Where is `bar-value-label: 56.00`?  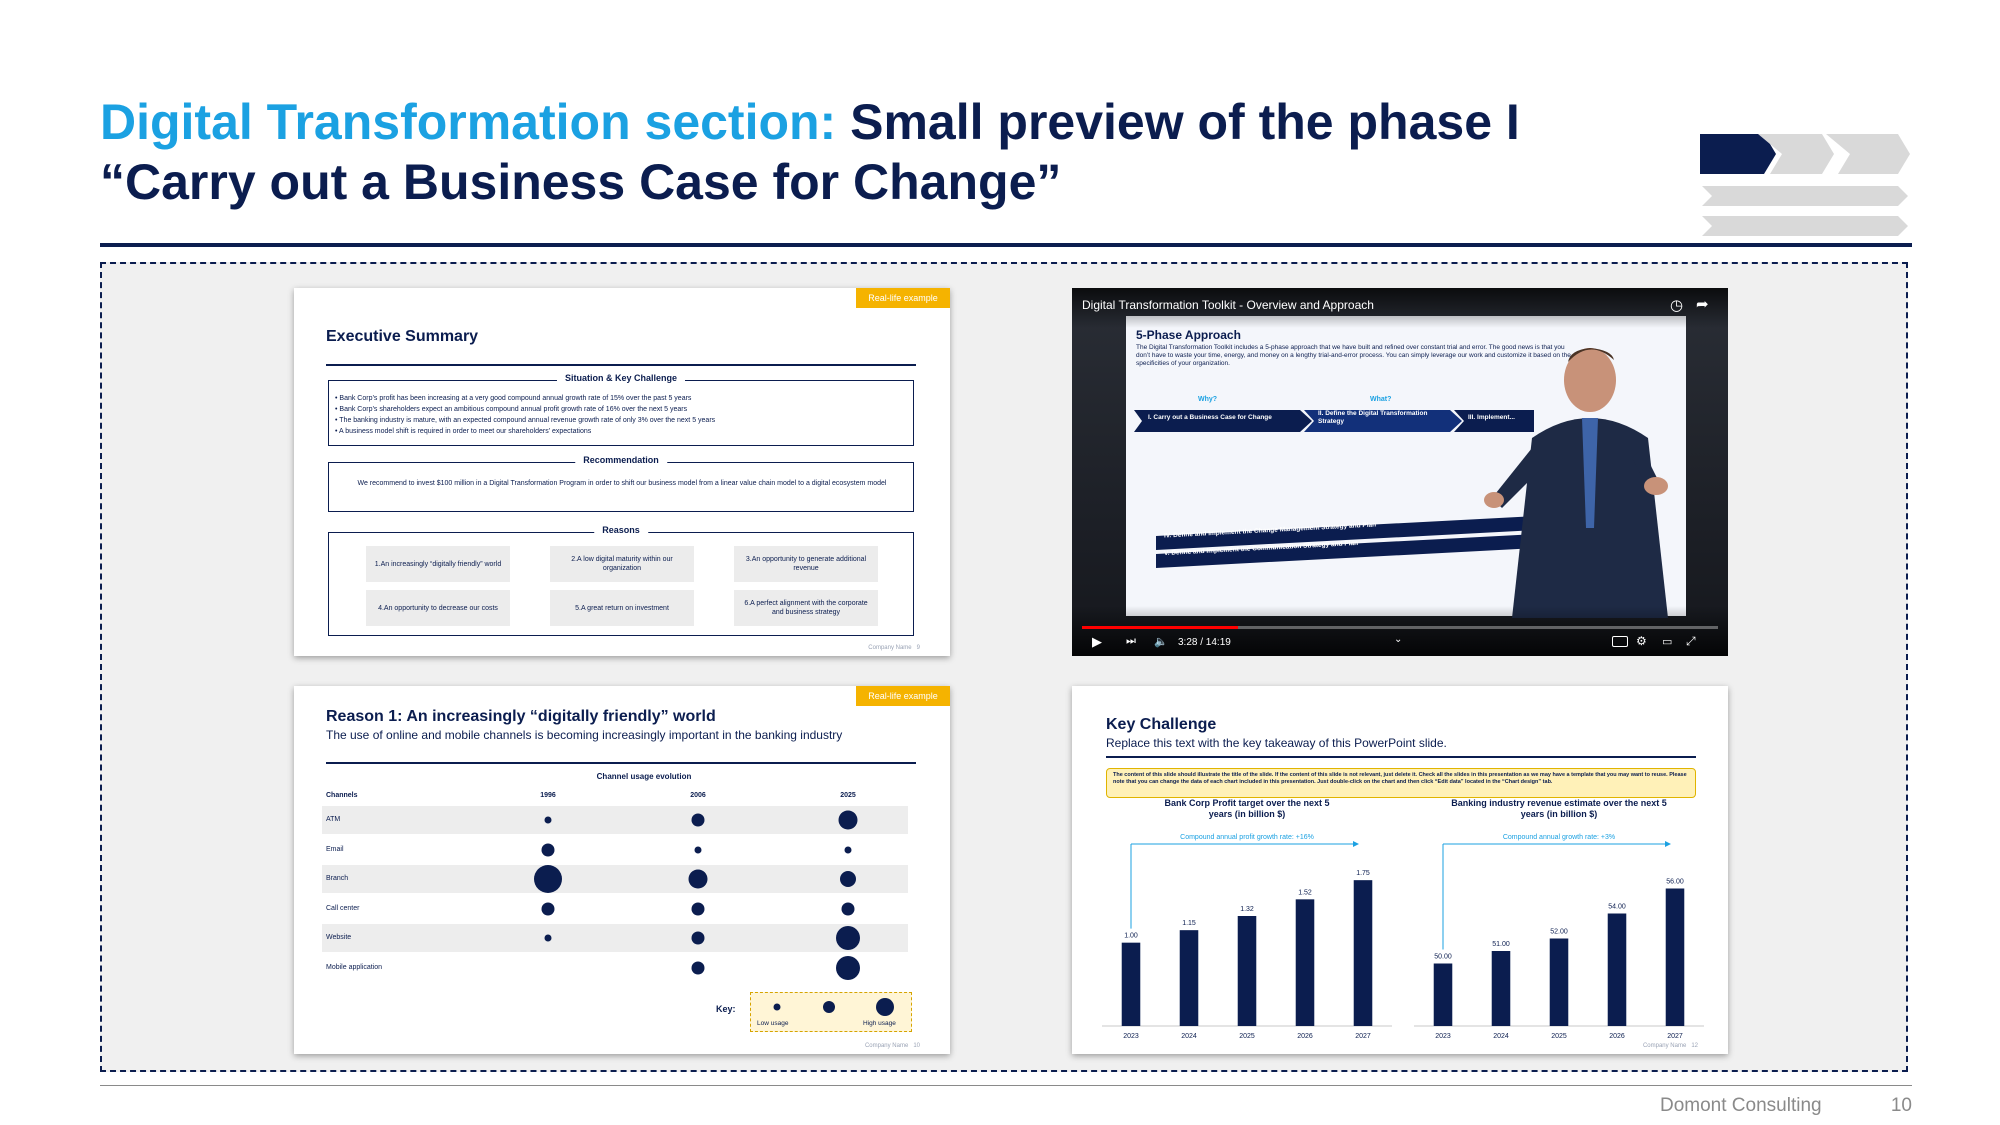
bar-value-label: 56.00 is located at coordinates (1675, 882).